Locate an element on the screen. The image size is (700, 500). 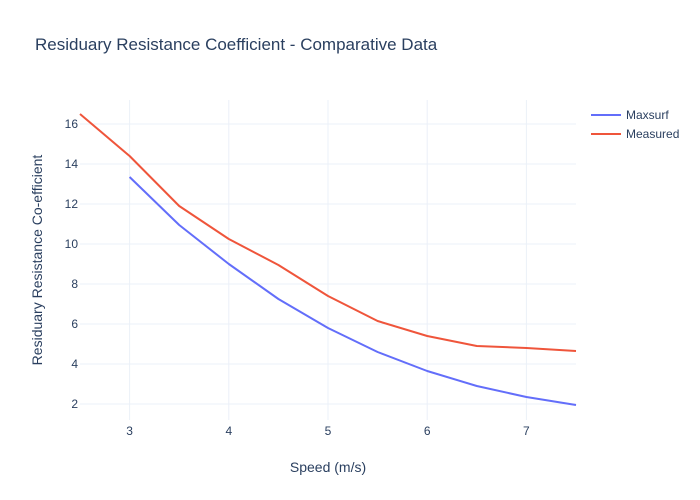
legend-label-maxsurf: Maxsurf is located at coordinates (647, 115).